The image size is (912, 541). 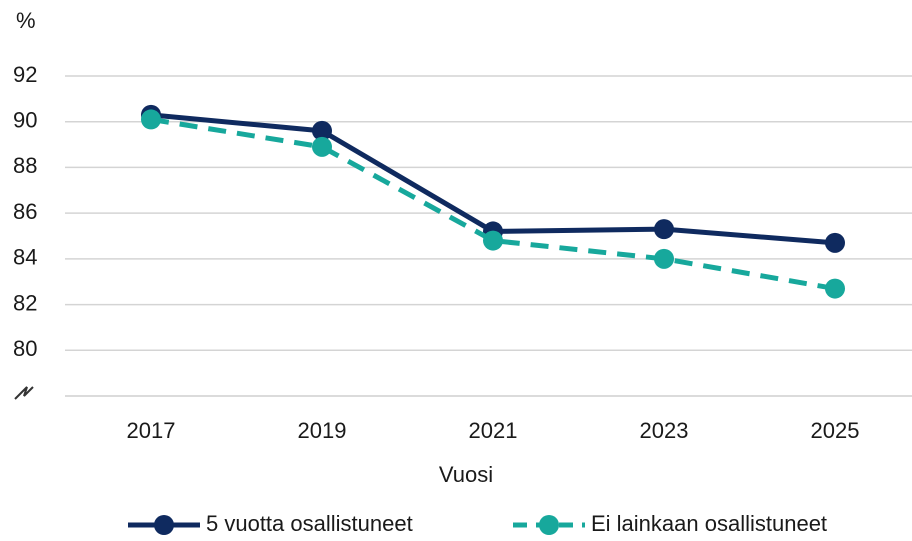 I want to click on y-tick-label: 80, so click(x=25, y=348).